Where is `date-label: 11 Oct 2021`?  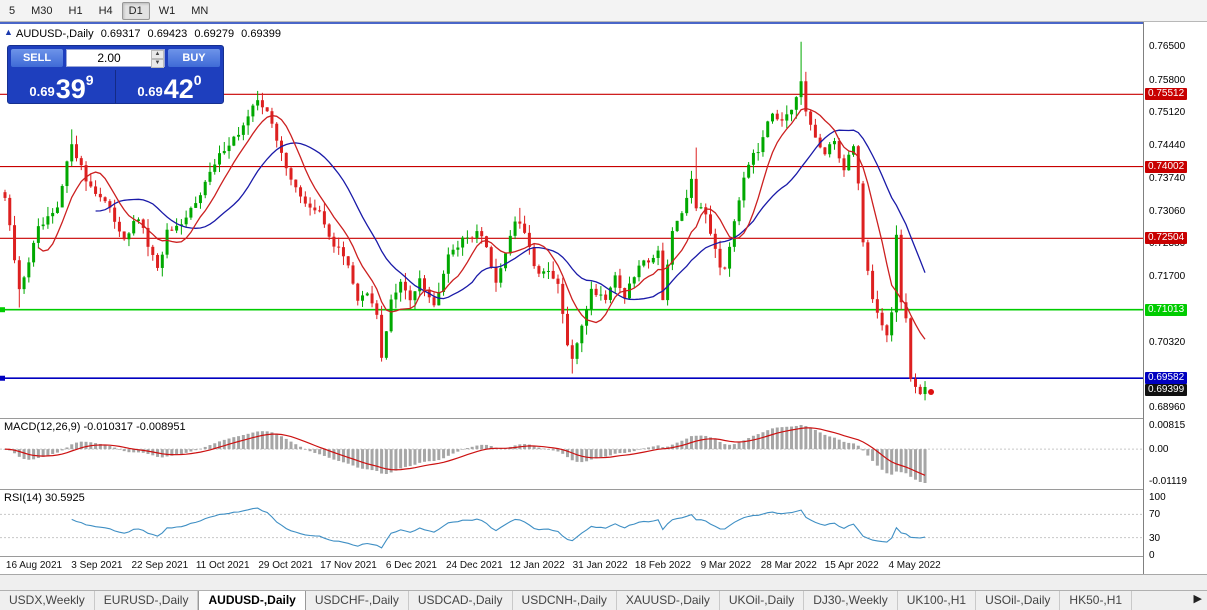
date-label: 11 Oct 2021 is located at coordinates (222, 565).